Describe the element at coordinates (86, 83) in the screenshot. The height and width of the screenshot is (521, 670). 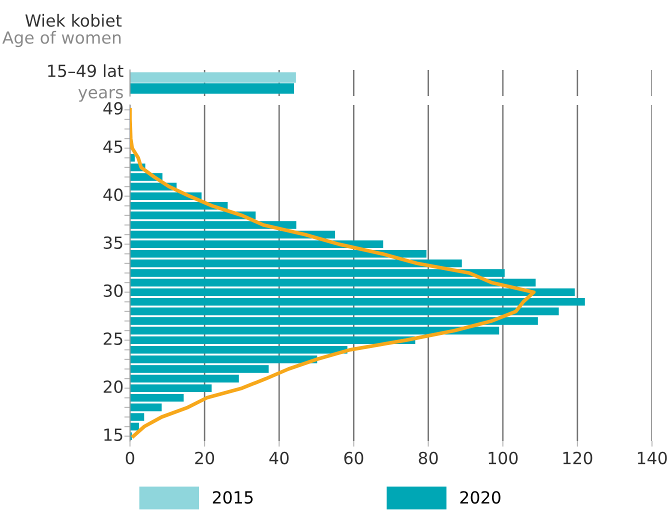
I see `y-tick-label: 15–49 lat years` at that location.